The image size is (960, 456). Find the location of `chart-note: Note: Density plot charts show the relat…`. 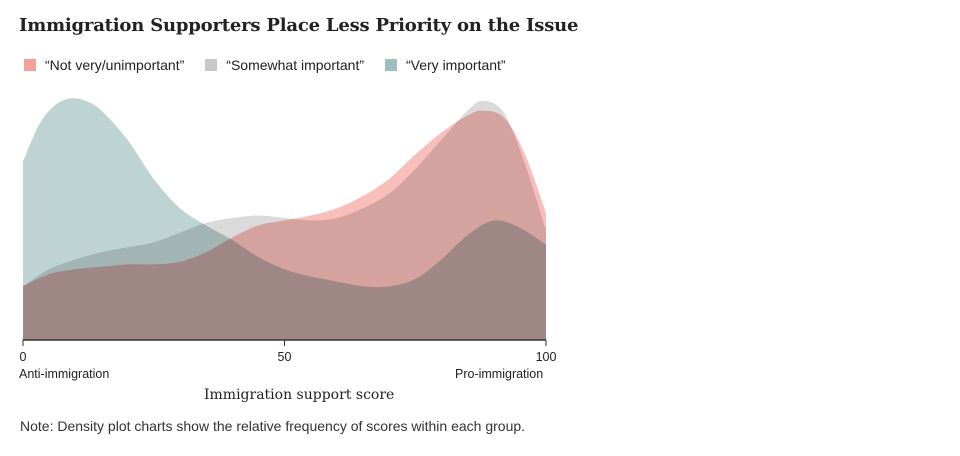

chart-note: Note: Density plot charts show the relat… is located at coordinates (273, 426).